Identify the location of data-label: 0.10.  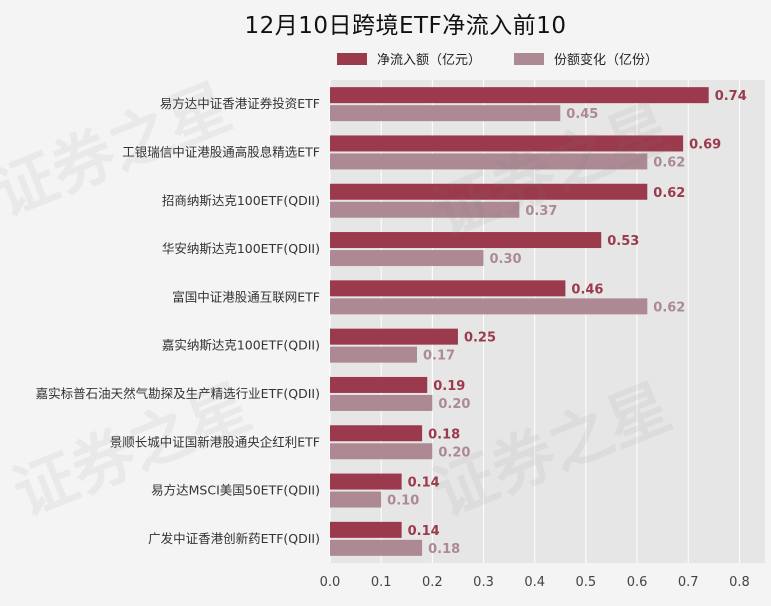
(403, 501).